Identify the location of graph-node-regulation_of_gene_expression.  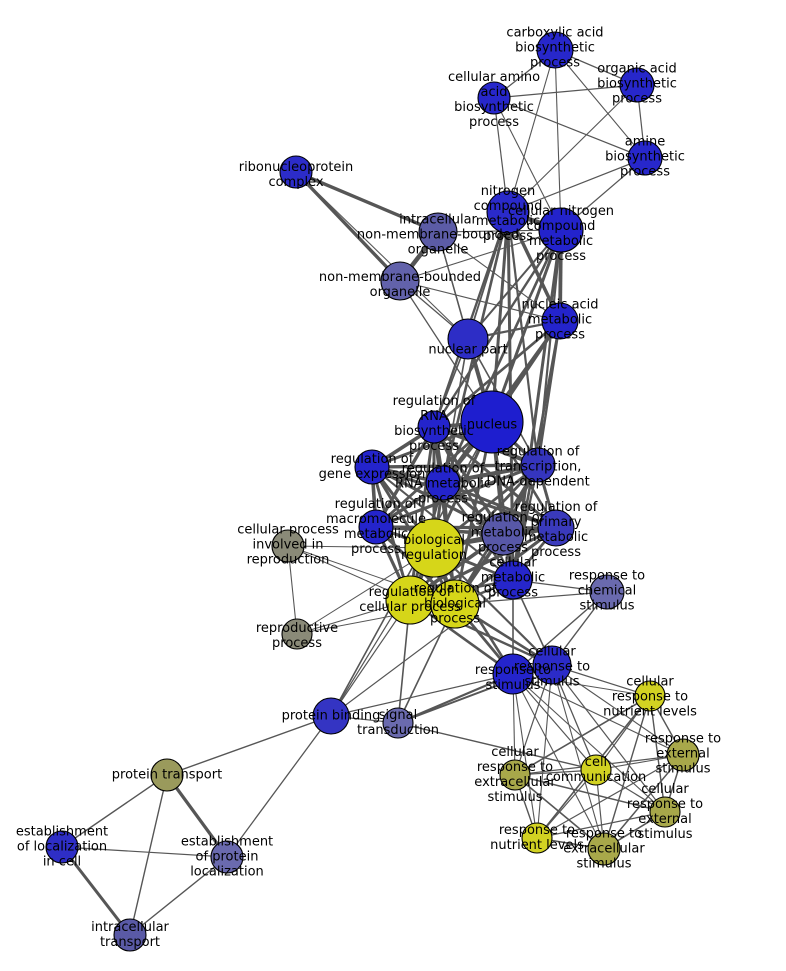
(372, 467).